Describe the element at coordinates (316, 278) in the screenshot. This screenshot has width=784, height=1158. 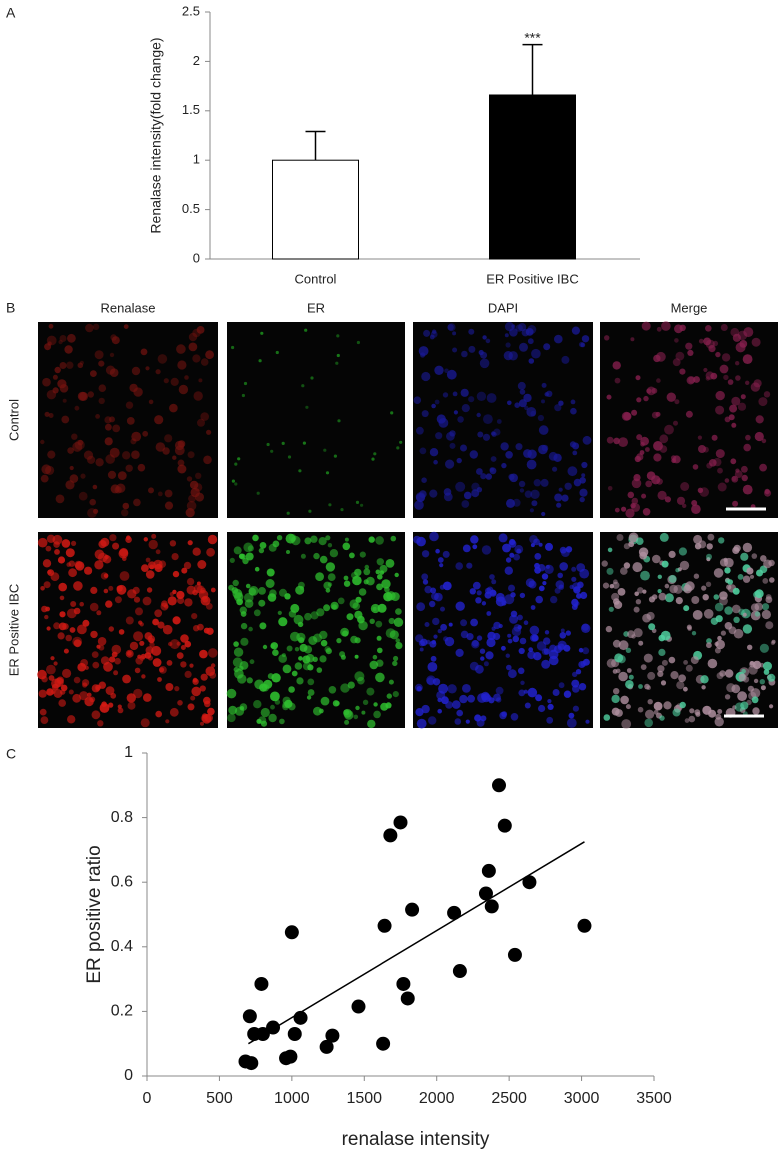
I see `x-tick-label: Control` at that location.